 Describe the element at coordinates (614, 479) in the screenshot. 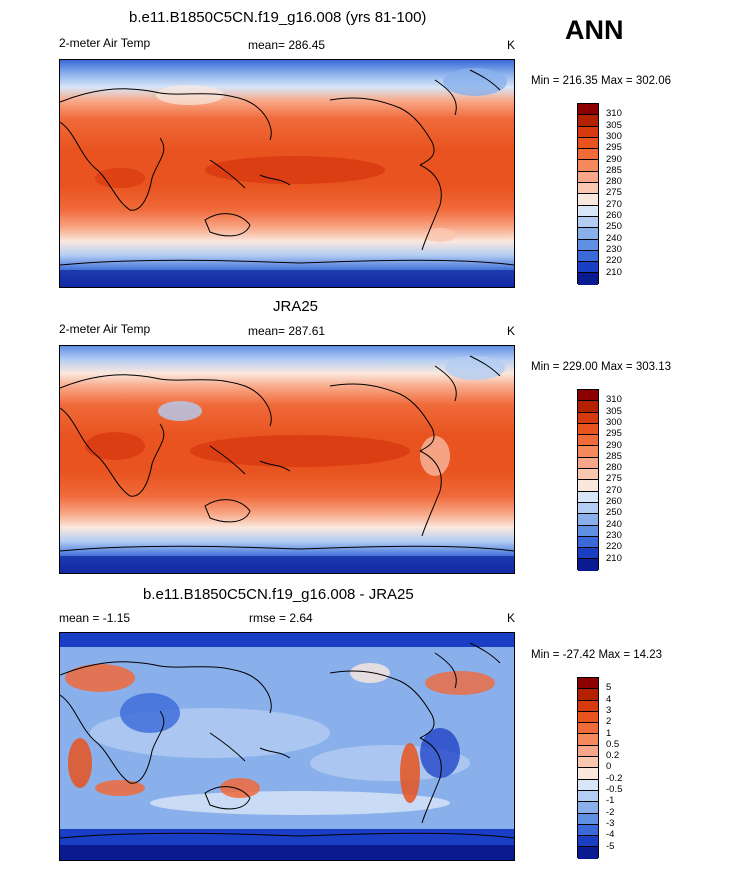

I see `panel2-colorbar-tick-label: 275` at that location.